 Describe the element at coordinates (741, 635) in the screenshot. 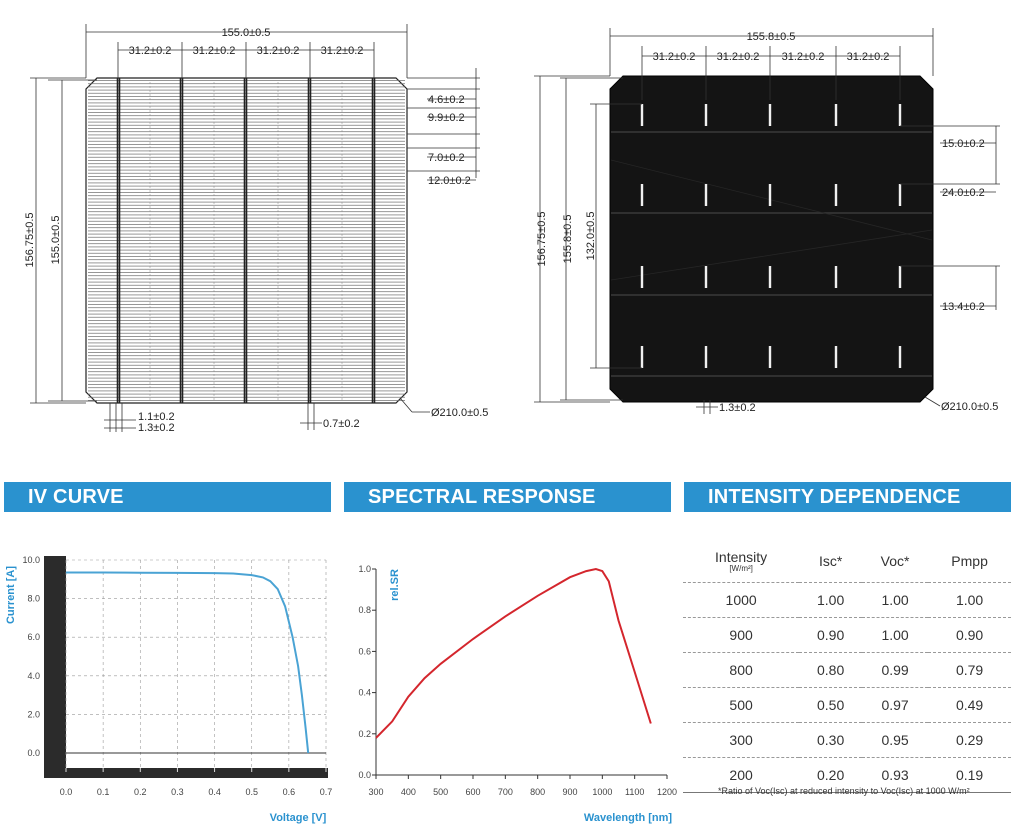

I see `table-cell: 900` at that location.